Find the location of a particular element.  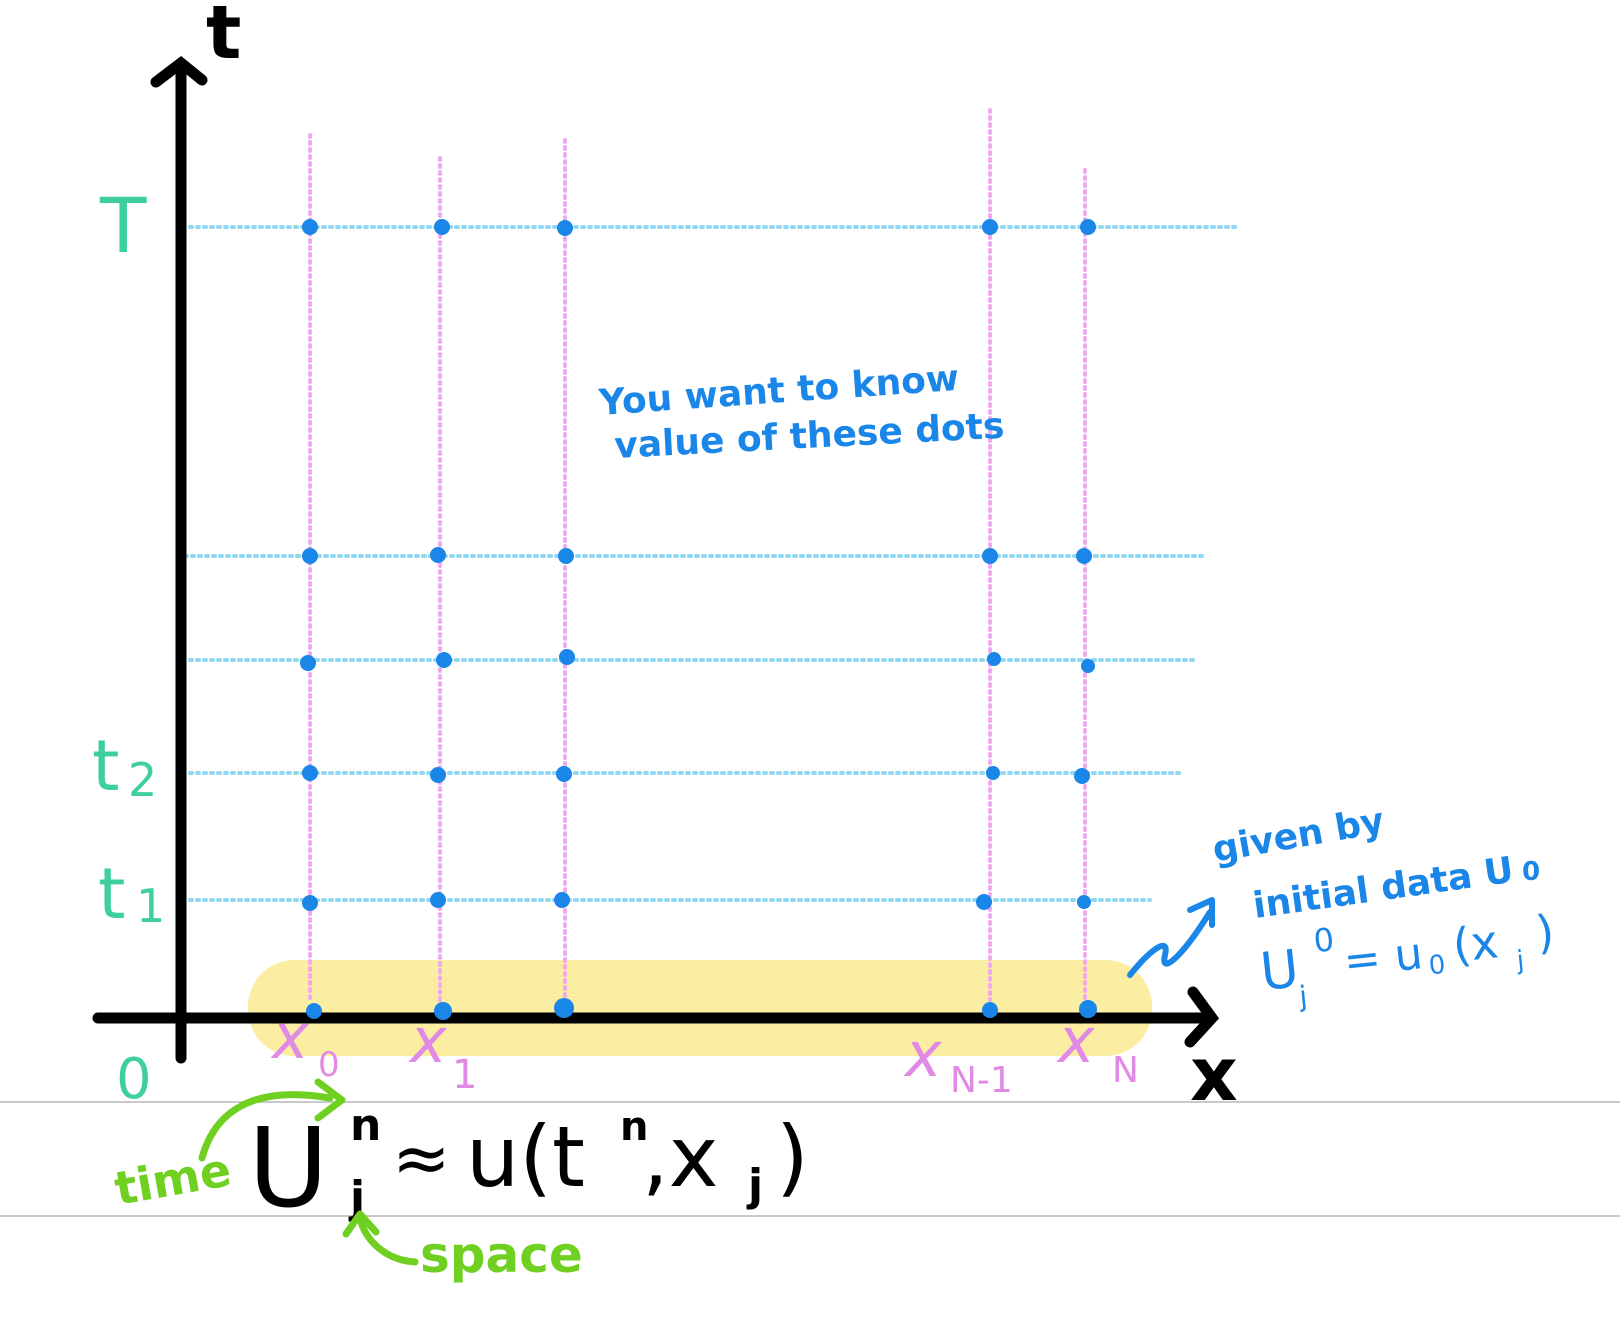

formula-sup-n: n is located at coordinates (365, 1125).